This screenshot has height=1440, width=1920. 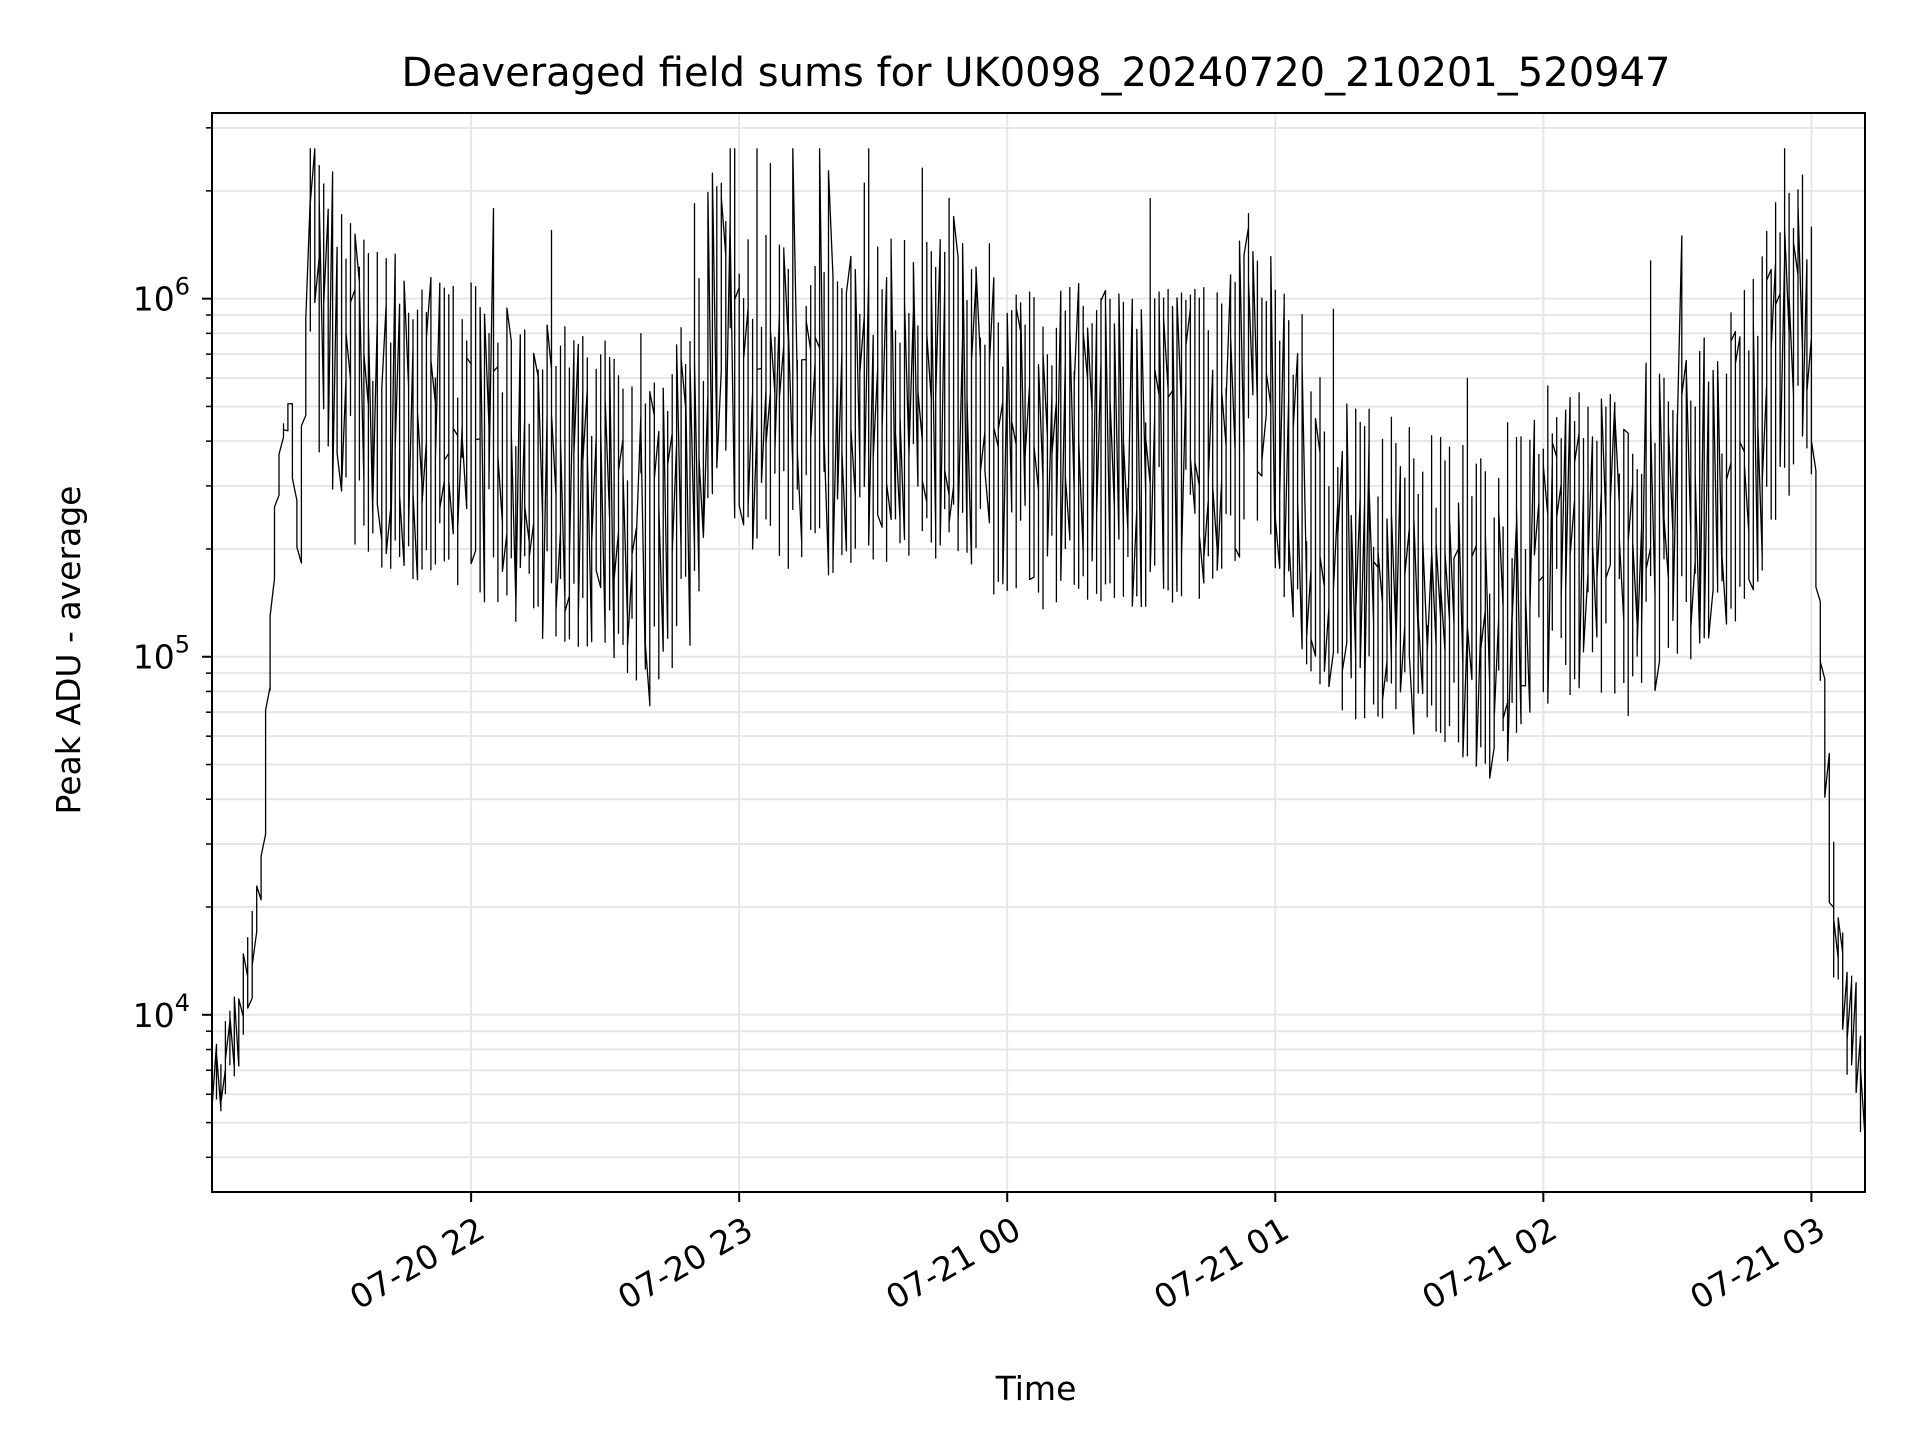 What do you see at coordinates (68, 650) in the screenshot?
I see `y-axis-label: Peak ADU - average` at bounding box center [68, 650].